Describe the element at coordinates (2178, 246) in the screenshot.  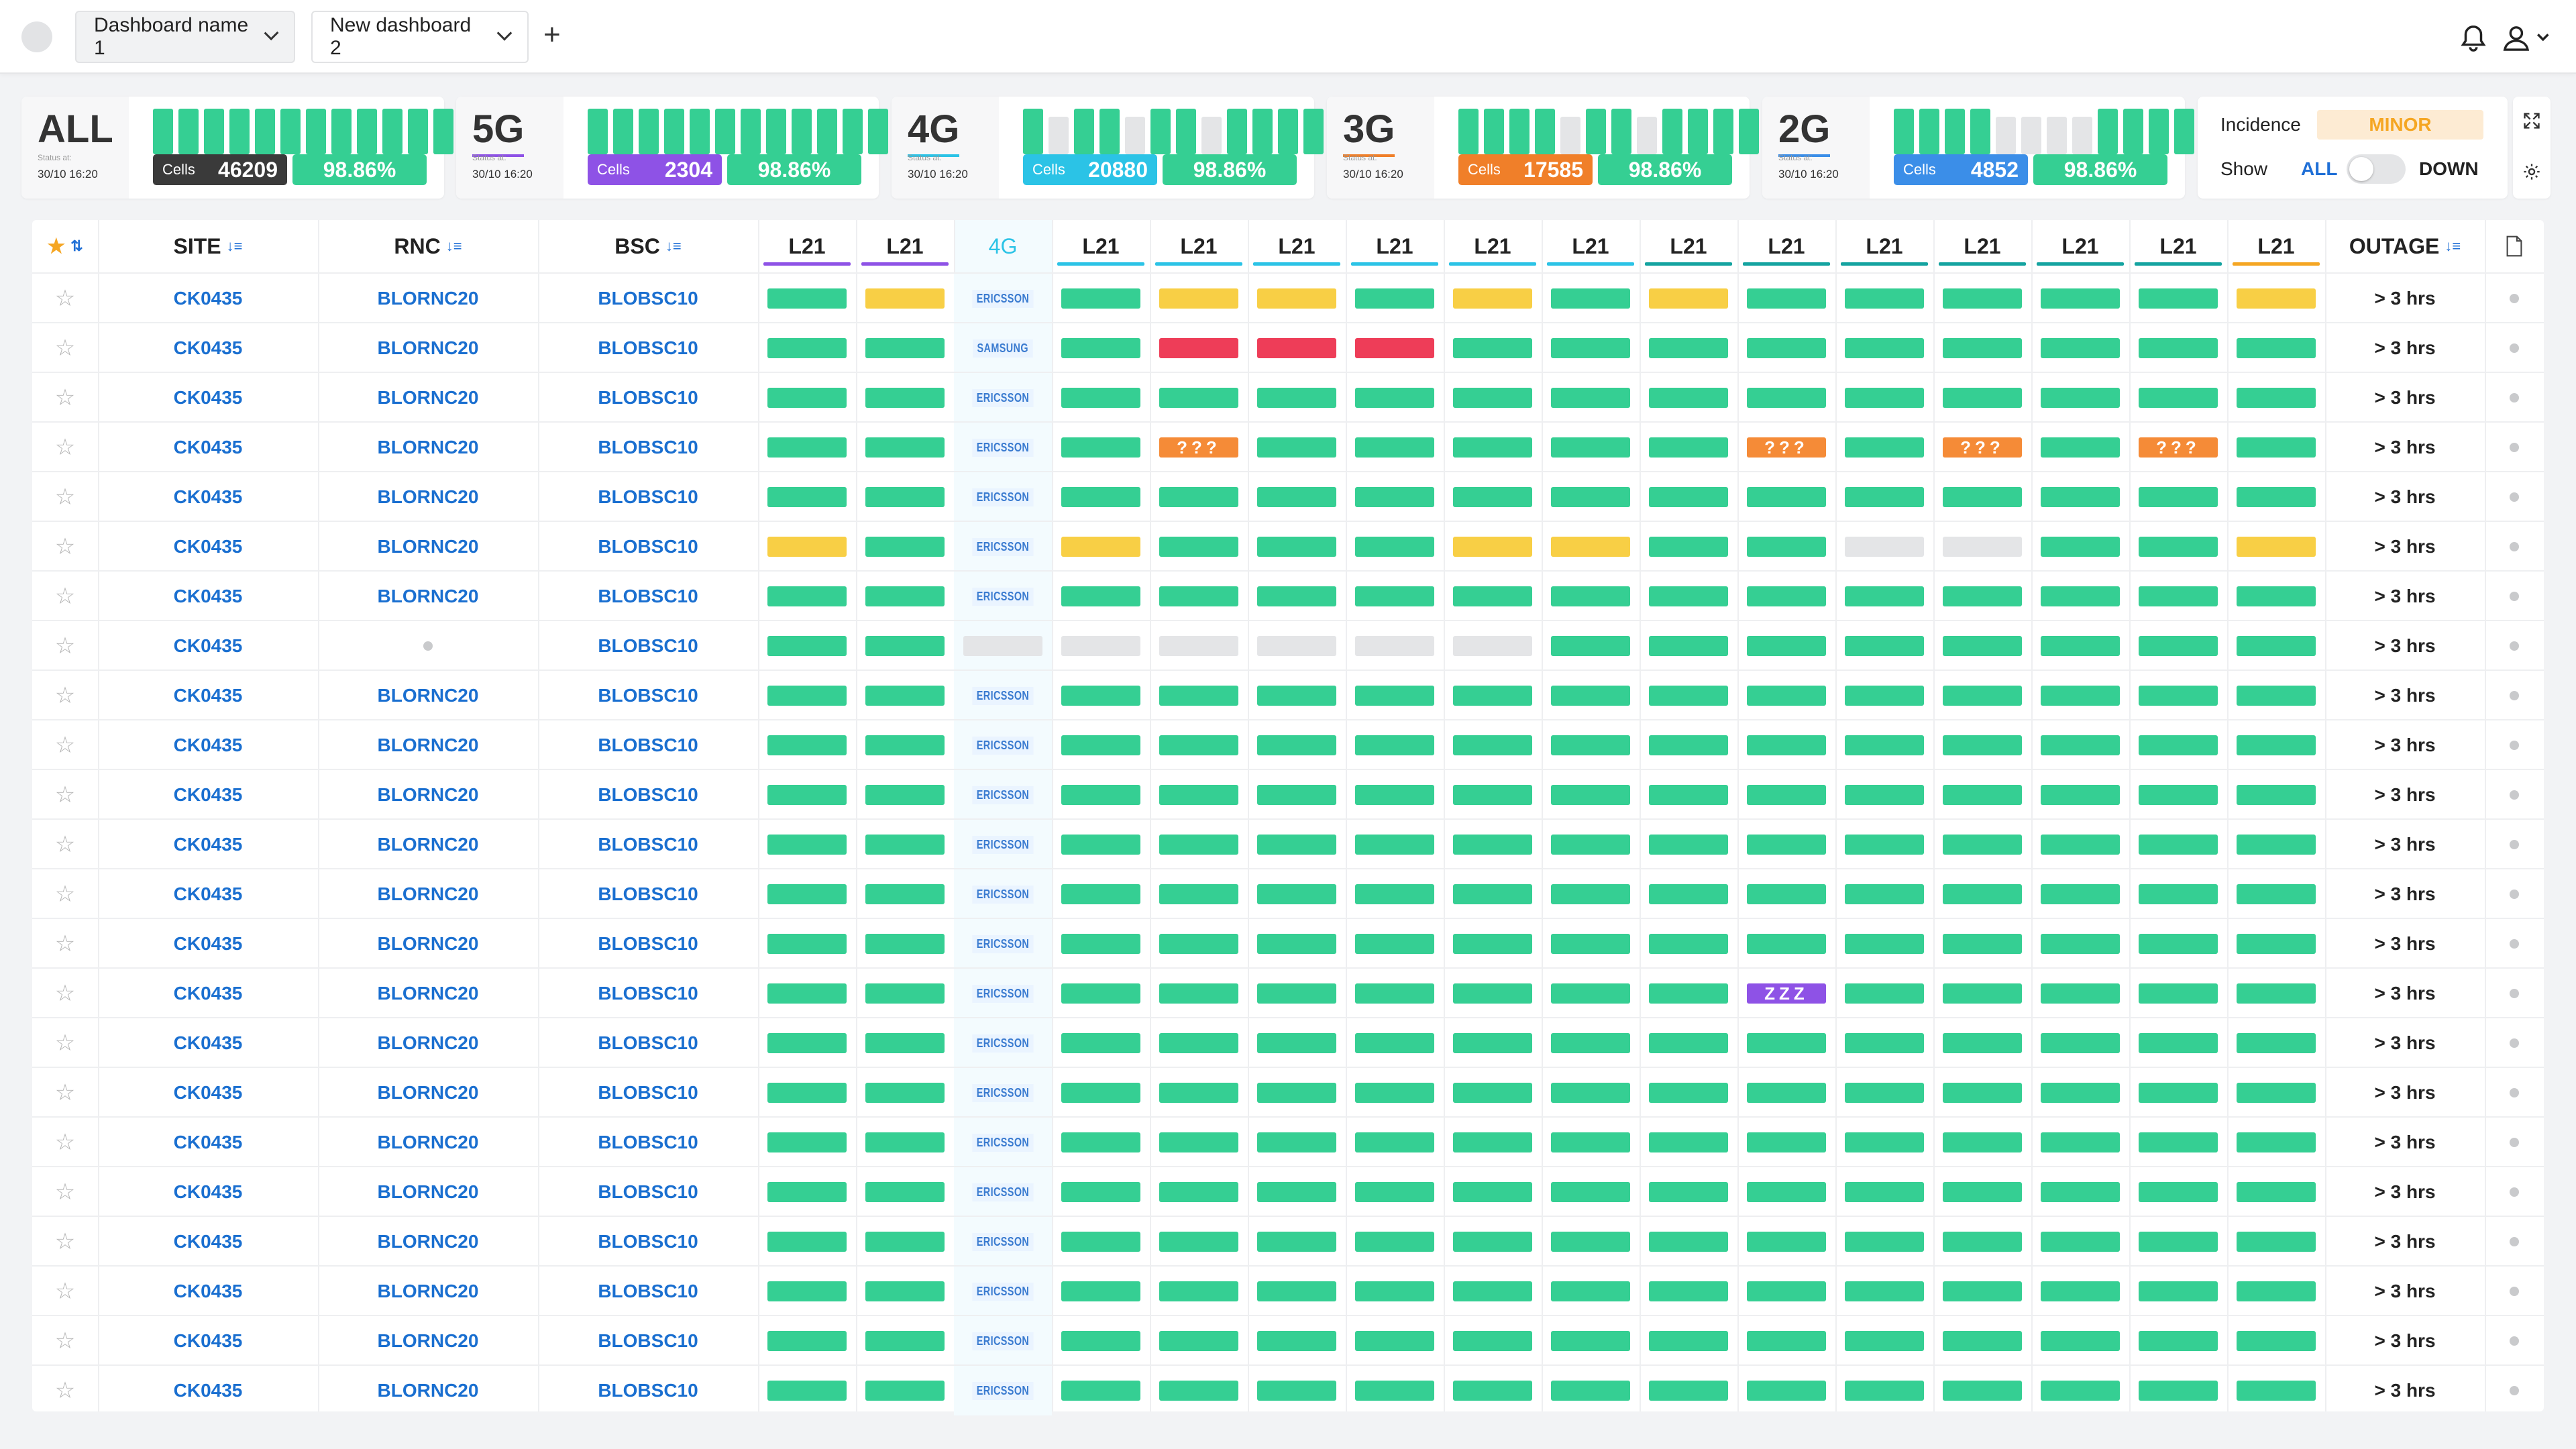
I see `l21-column-header: L21` at that location.